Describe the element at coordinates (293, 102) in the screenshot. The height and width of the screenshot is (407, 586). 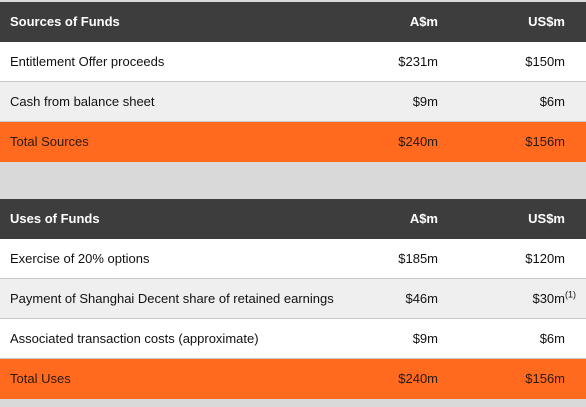
I see `table-row: Cash from balance sheet $9m $6m` at that location.